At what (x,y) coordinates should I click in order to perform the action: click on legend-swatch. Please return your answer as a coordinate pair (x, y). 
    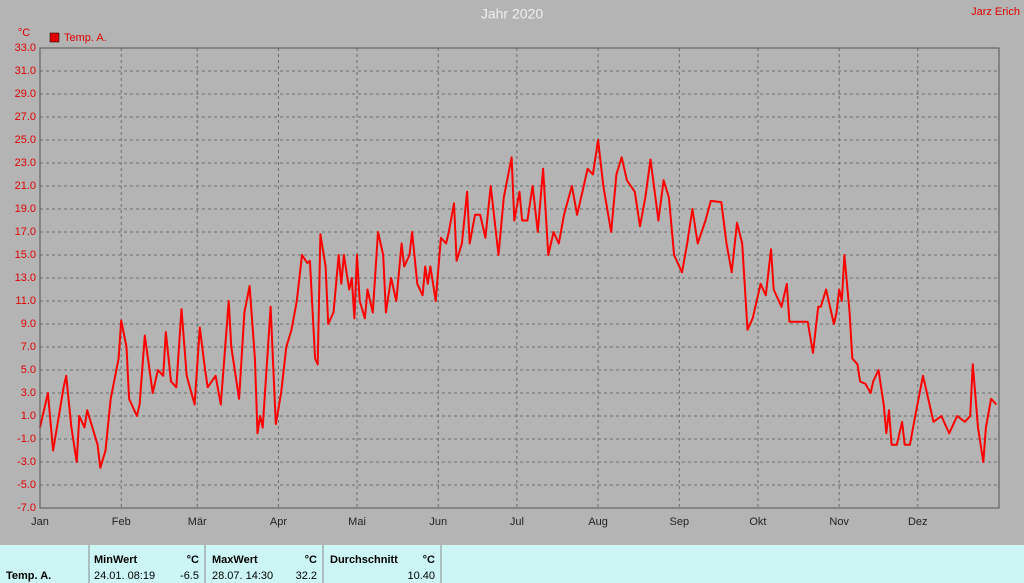
    Looking at the image, I should click on (54, 37).